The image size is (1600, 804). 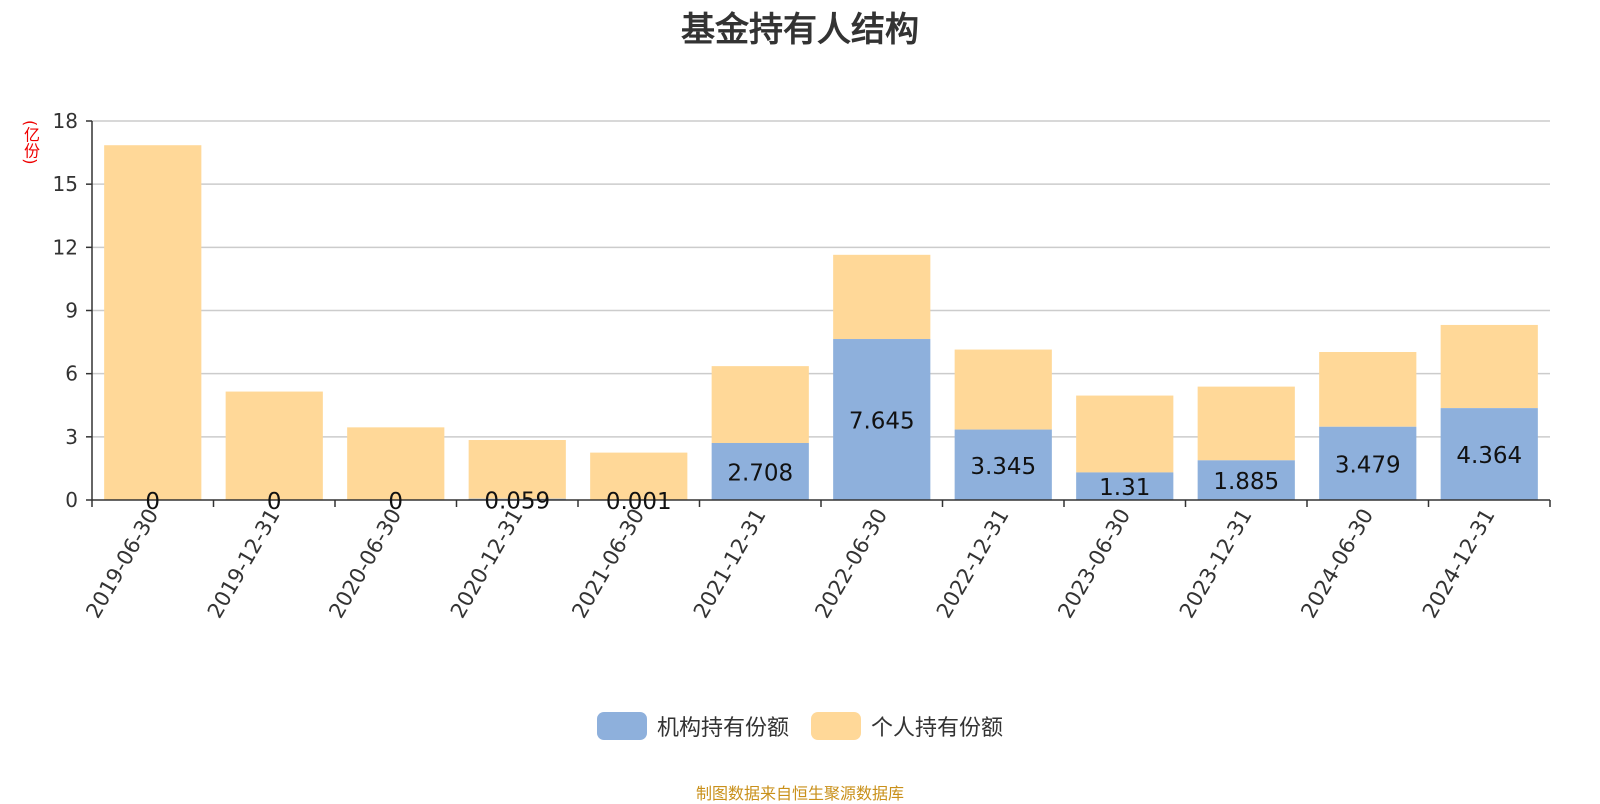 What do you see at coordinates (65, 247) in the screenshot?
I see `y-tick-label: 12` at bounding box center [65, 247].